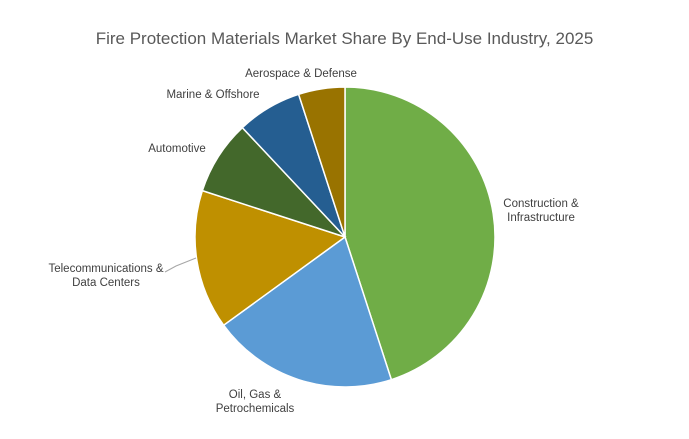 The width and height of the screenshot is (689, 439). Describe the element at coordinates (105, 276) in the screenshot. I see `slice-label-2: Telecommunications & Data Centers` at that location.